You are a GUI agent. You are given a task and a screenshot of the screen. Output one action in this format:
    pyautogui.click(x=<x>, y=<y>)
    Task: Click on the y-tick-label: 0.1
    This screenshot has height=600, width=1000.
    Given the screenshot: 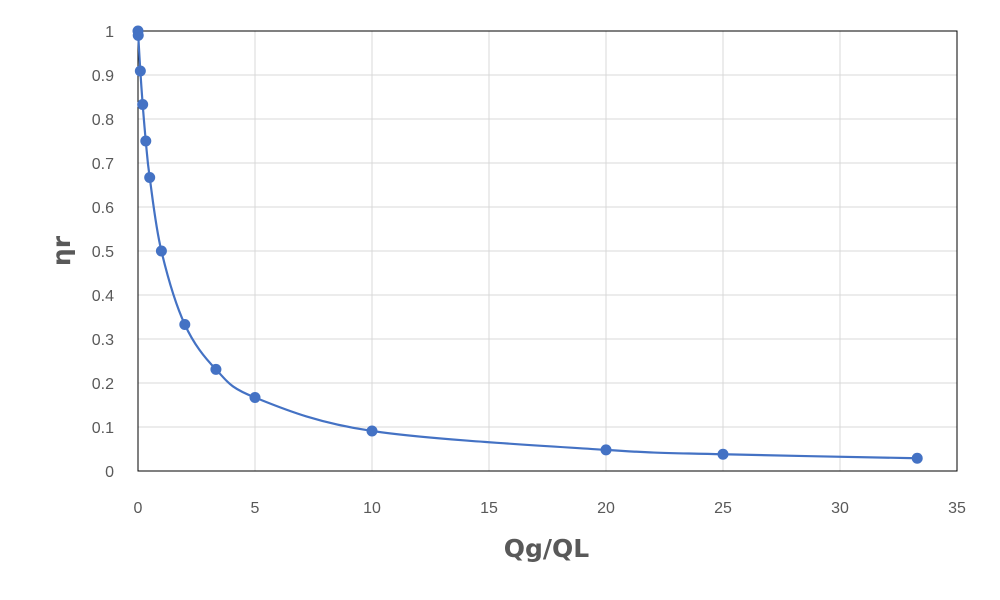 What is the action you would take?
    pyautogui.click(x=103, y=428)
    